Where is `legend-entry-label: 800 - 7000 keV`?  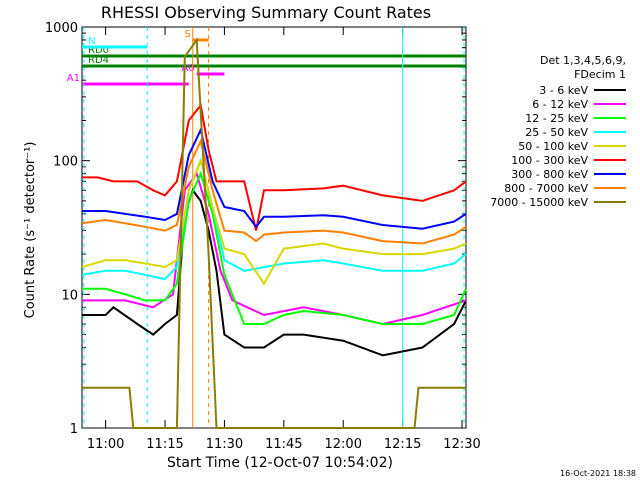 legend-entry-label: 800 - 7000 keV is located at coordinates (546, 188).